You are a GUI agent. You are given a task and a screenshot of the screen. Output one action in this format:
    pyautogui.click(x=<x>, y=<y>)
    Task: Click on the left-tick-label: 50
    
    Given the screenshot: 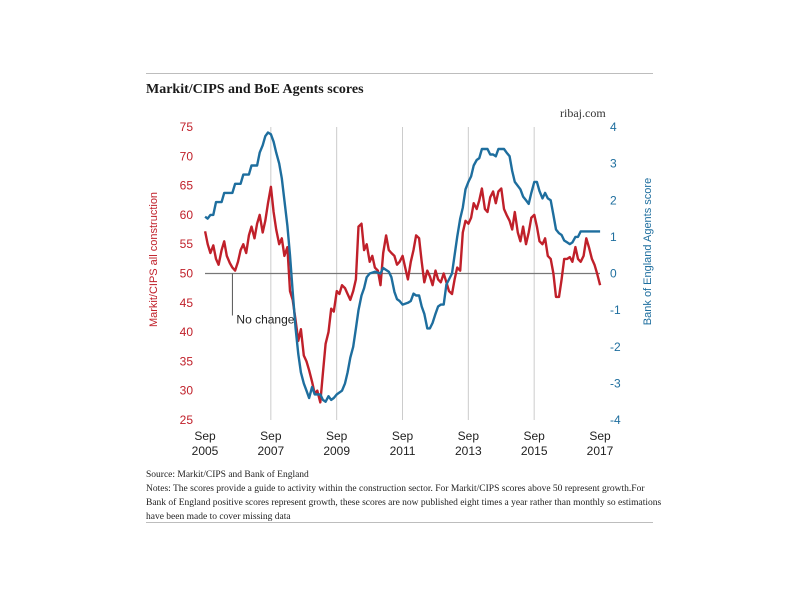 What is the action you would take?
    pyautogui.click(x=187, y=274)
    